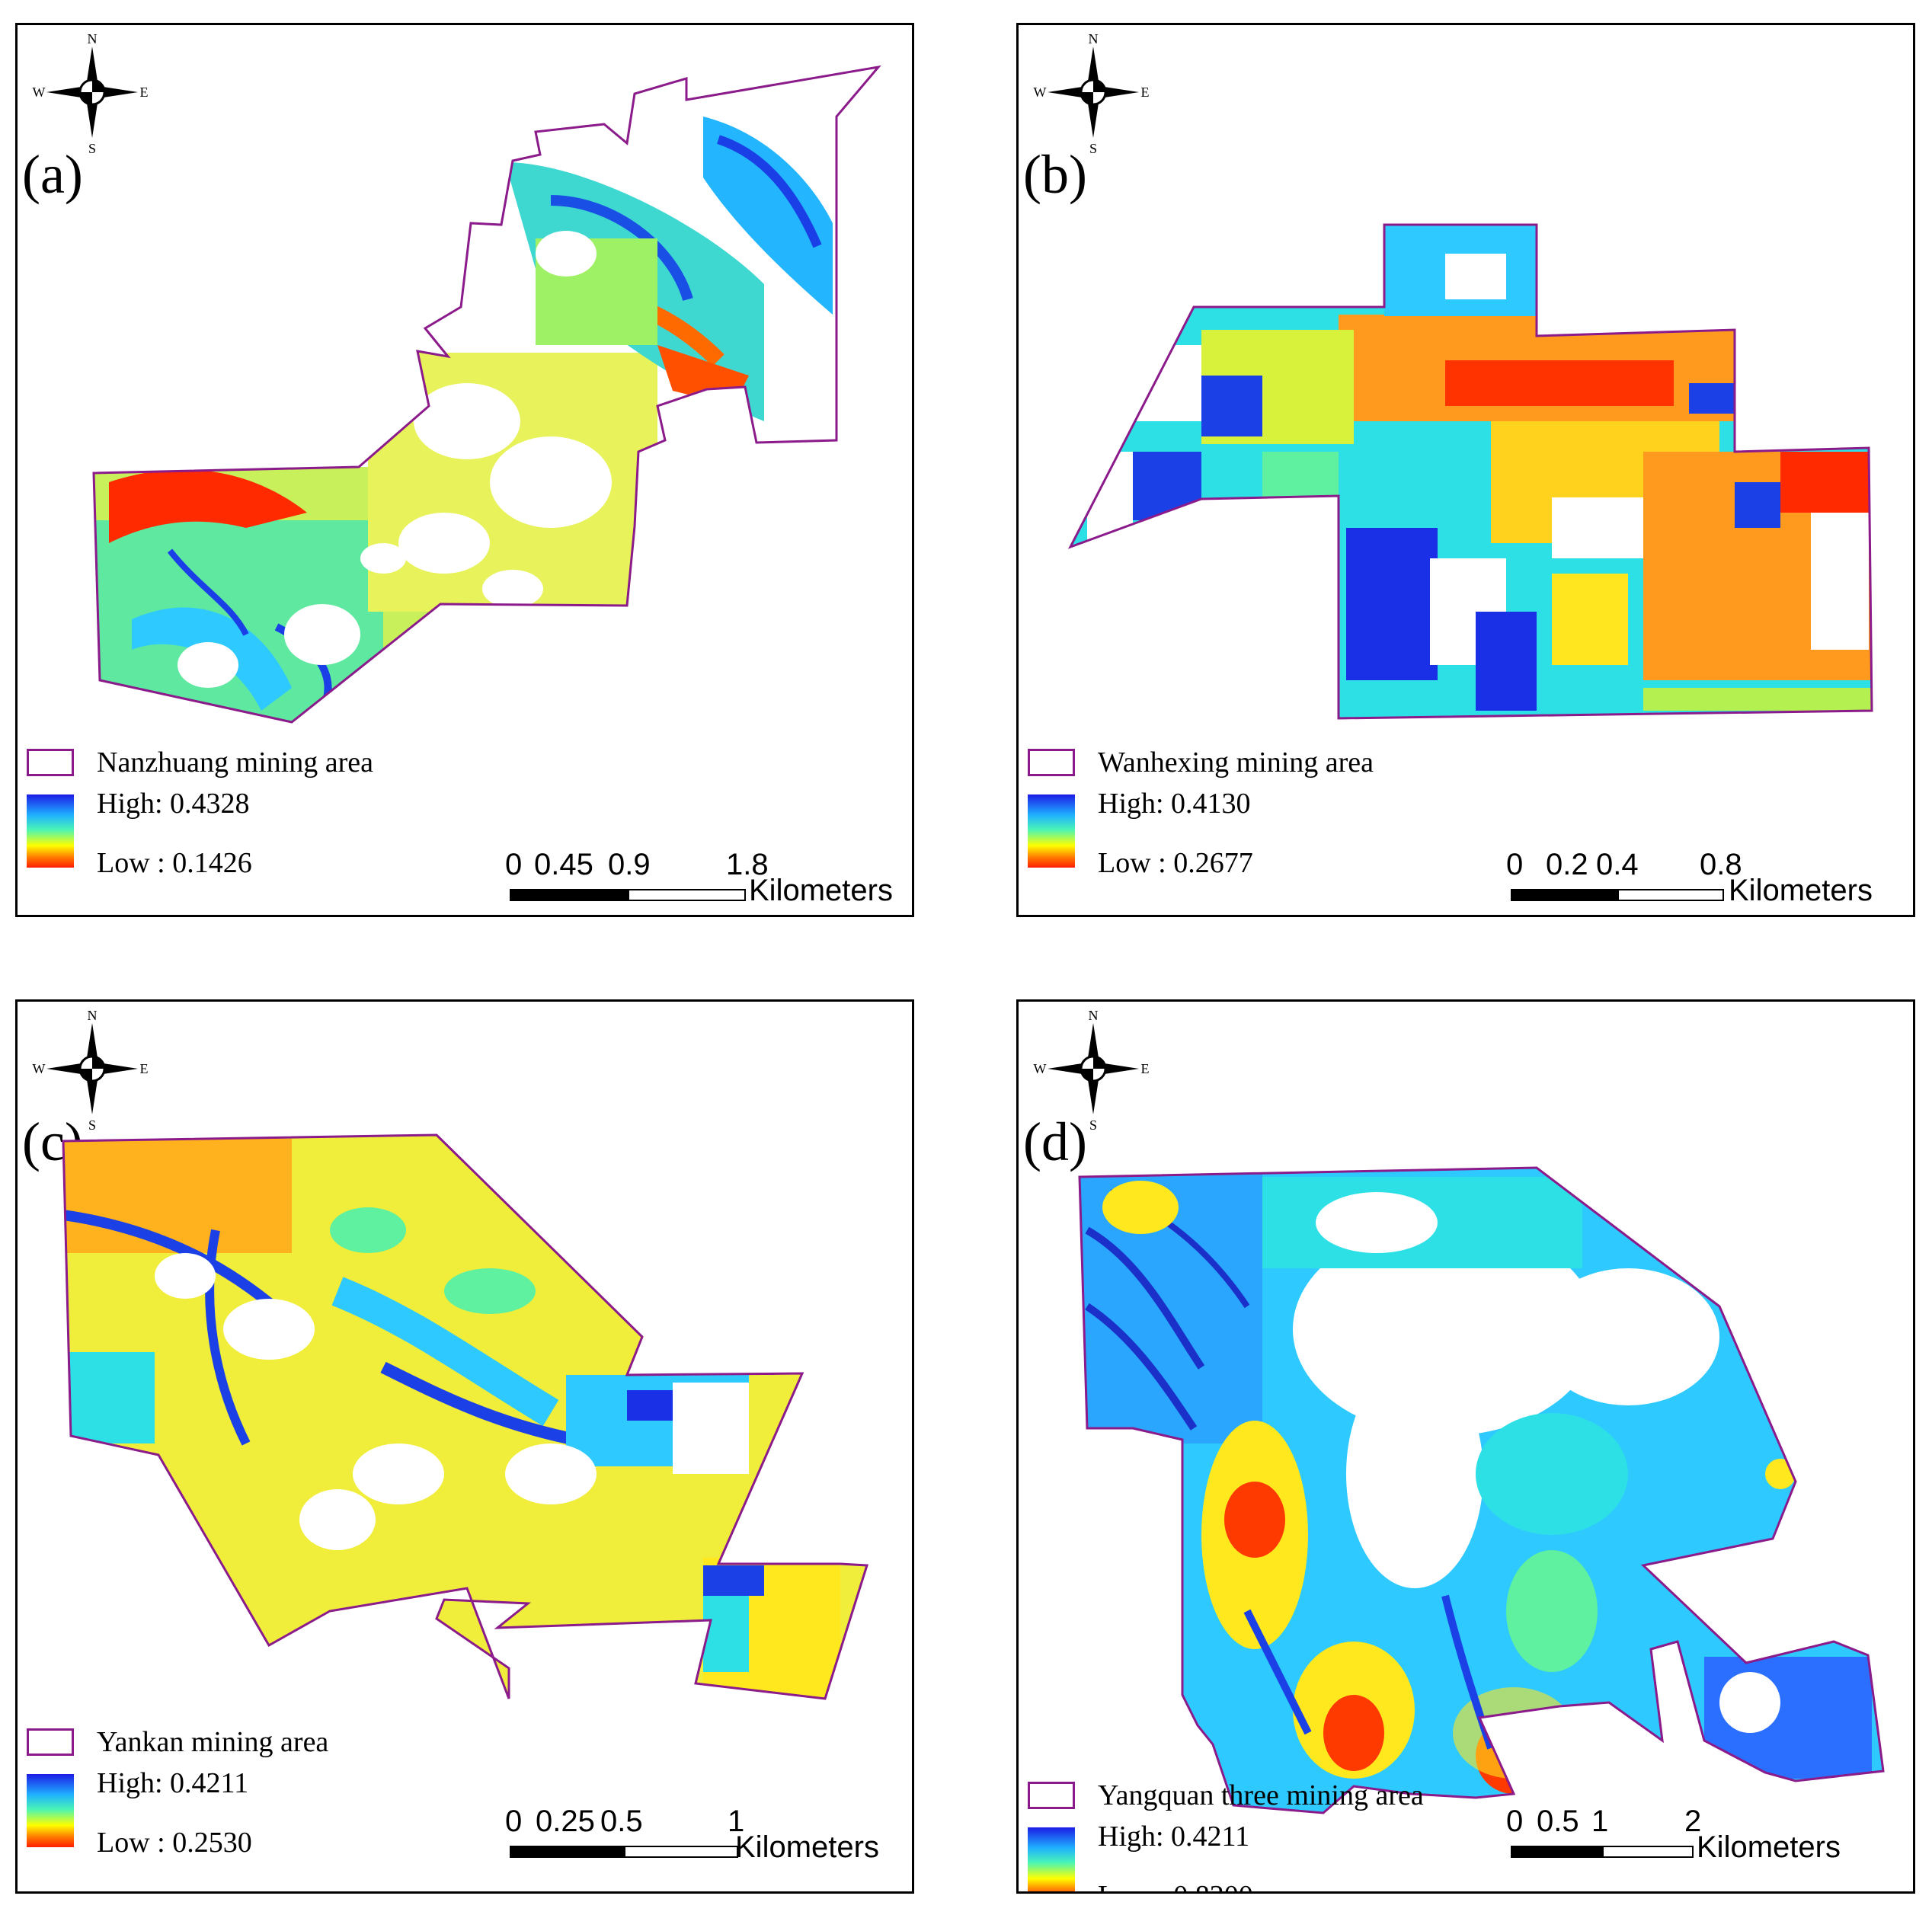 The height and width of the screenshot is (1915, 1932). Describe the element at coordinates (629, 864) in the screenshot. I see `scale-tick: 0.9` at that location.